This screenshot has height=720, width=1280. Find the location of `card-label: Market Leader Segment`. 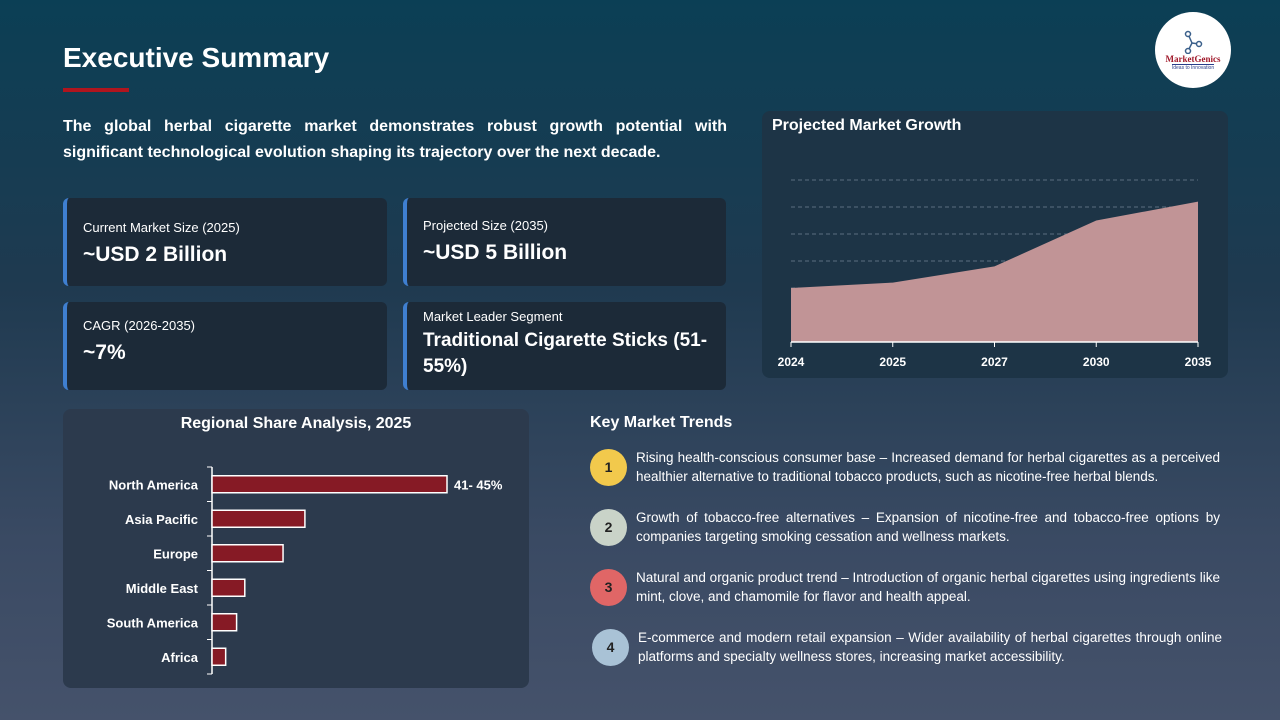

card-label: Market Leader Segment is located at coordinates (493, 316).